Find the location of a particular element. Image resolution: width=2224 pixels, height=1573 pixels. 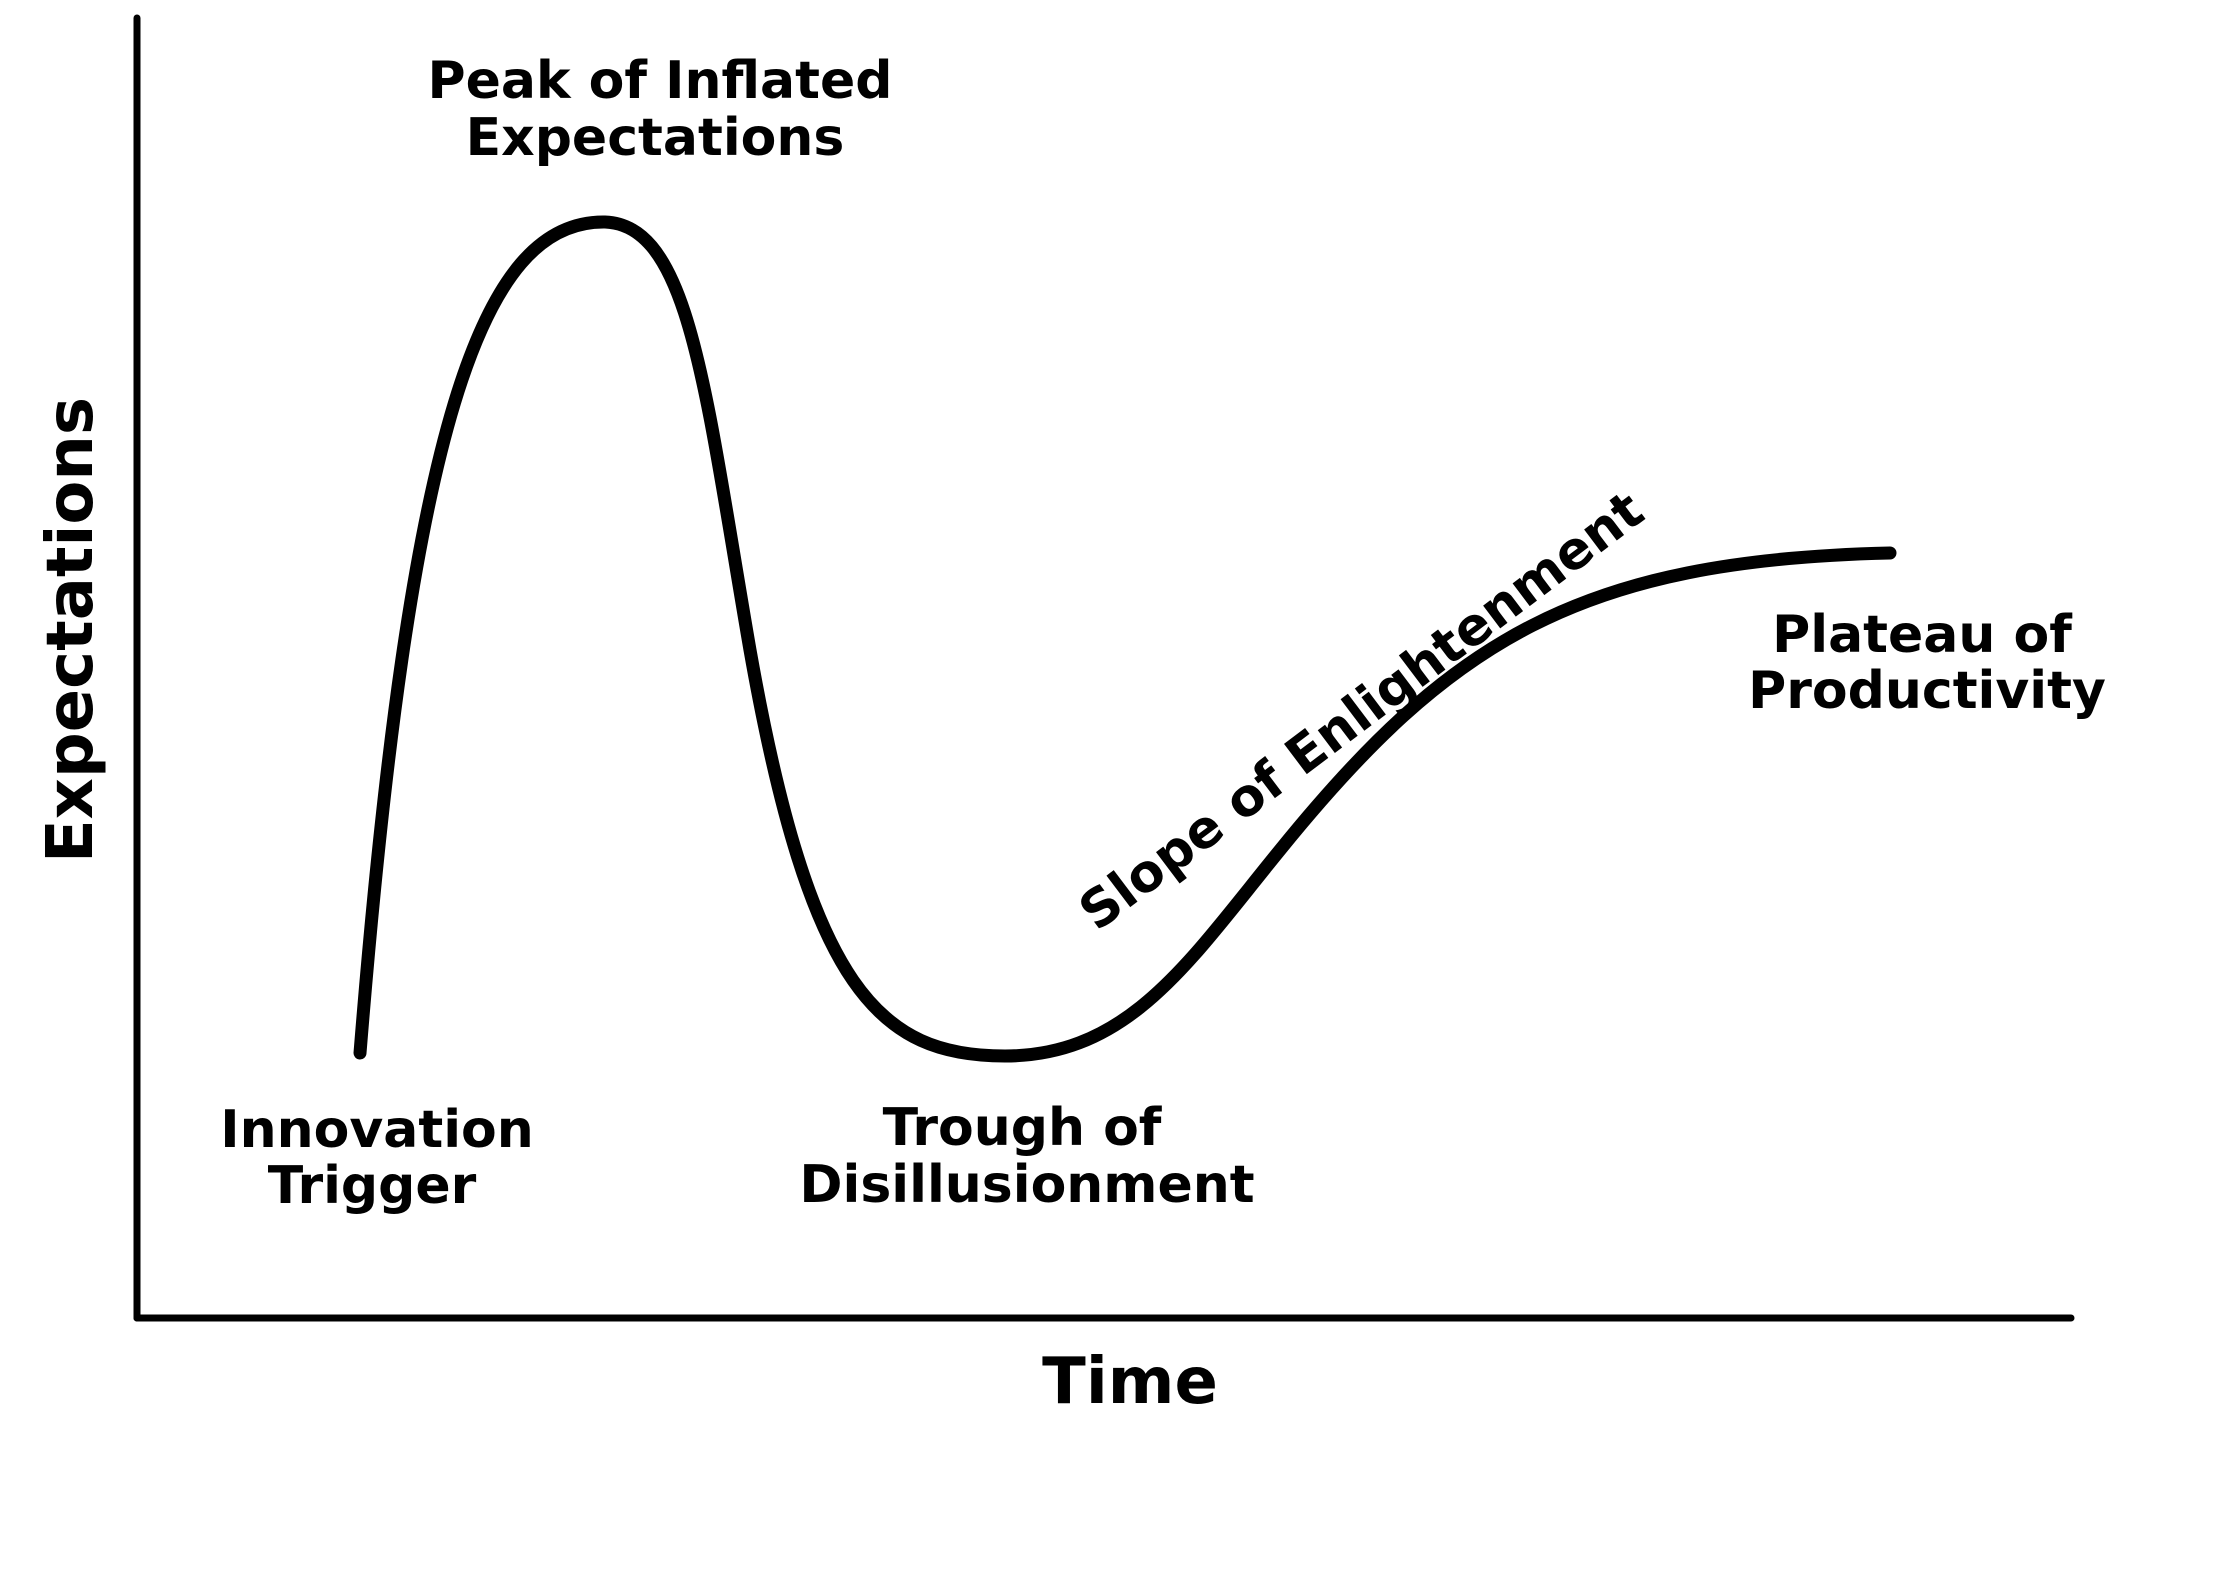

innovation-trigger-line-1: Innovation is located at coordinates (377, 1130).